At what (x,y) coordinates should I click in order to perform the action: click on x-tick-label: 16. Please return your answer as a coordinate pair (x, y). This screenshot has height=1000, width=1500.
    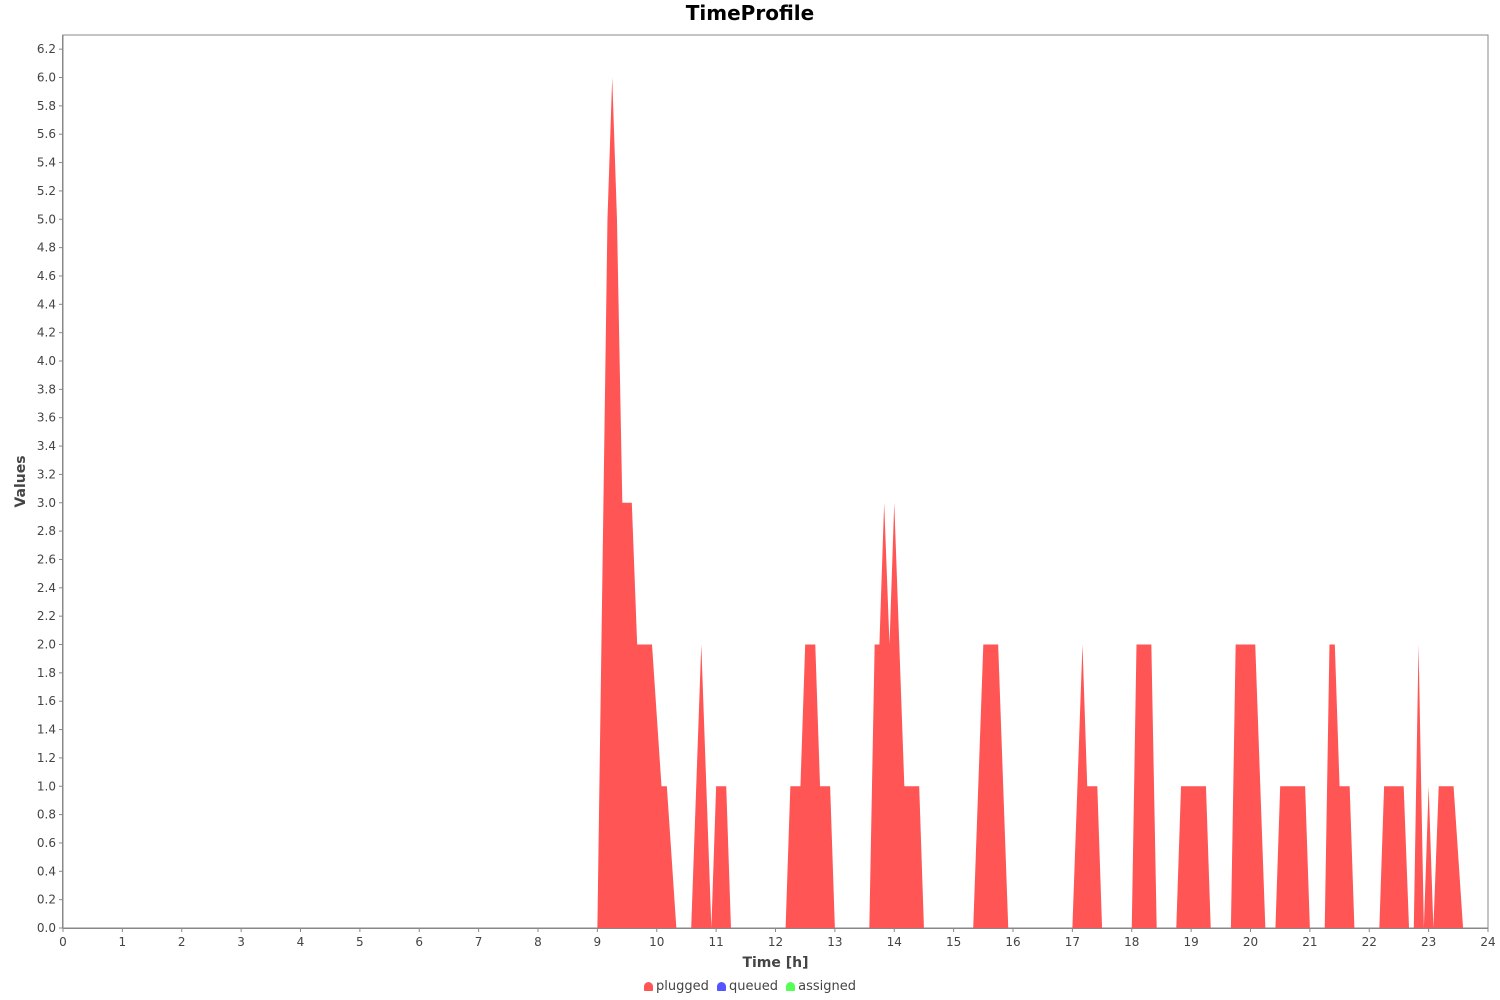
    Looking at the image, I should click on (1012, 942).